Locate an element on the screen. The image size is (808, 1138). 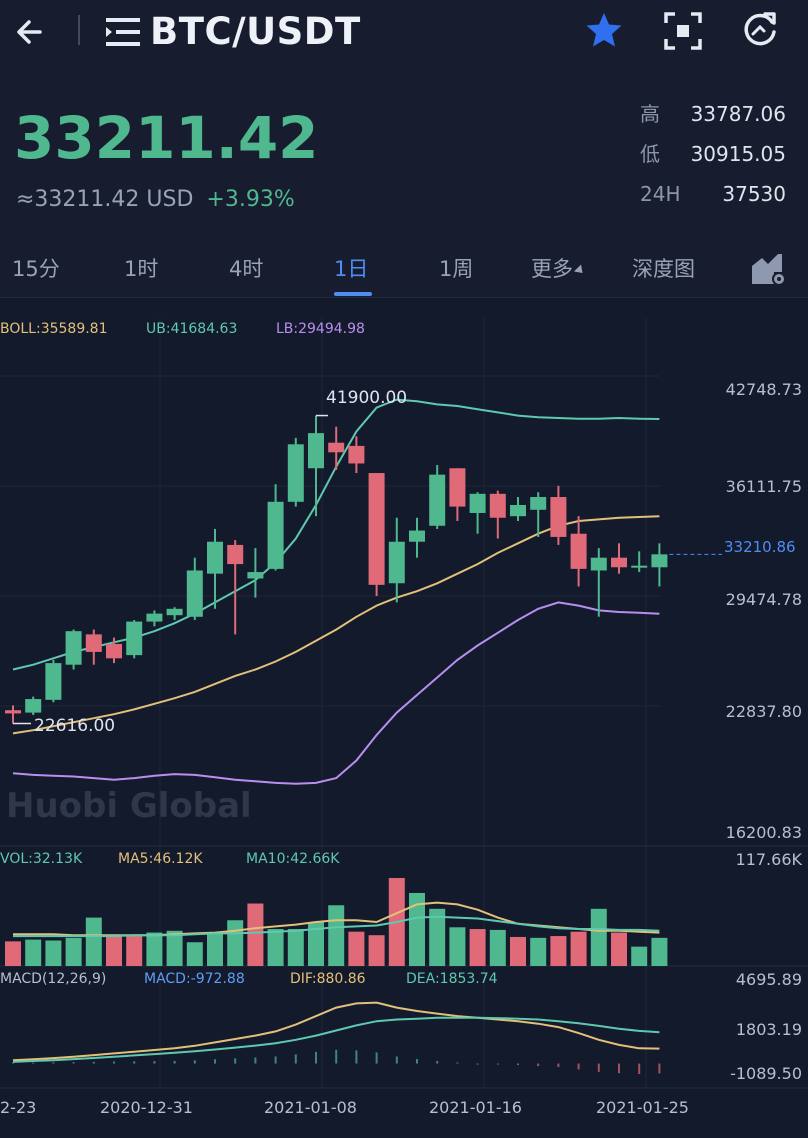
tab-1hour: 1时 is located at coordinates (141, 269).